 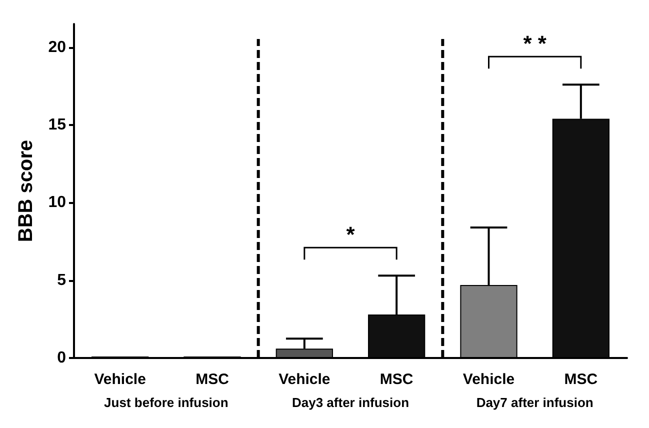 I want to click on annotation: *, so click(x=351, y=235).